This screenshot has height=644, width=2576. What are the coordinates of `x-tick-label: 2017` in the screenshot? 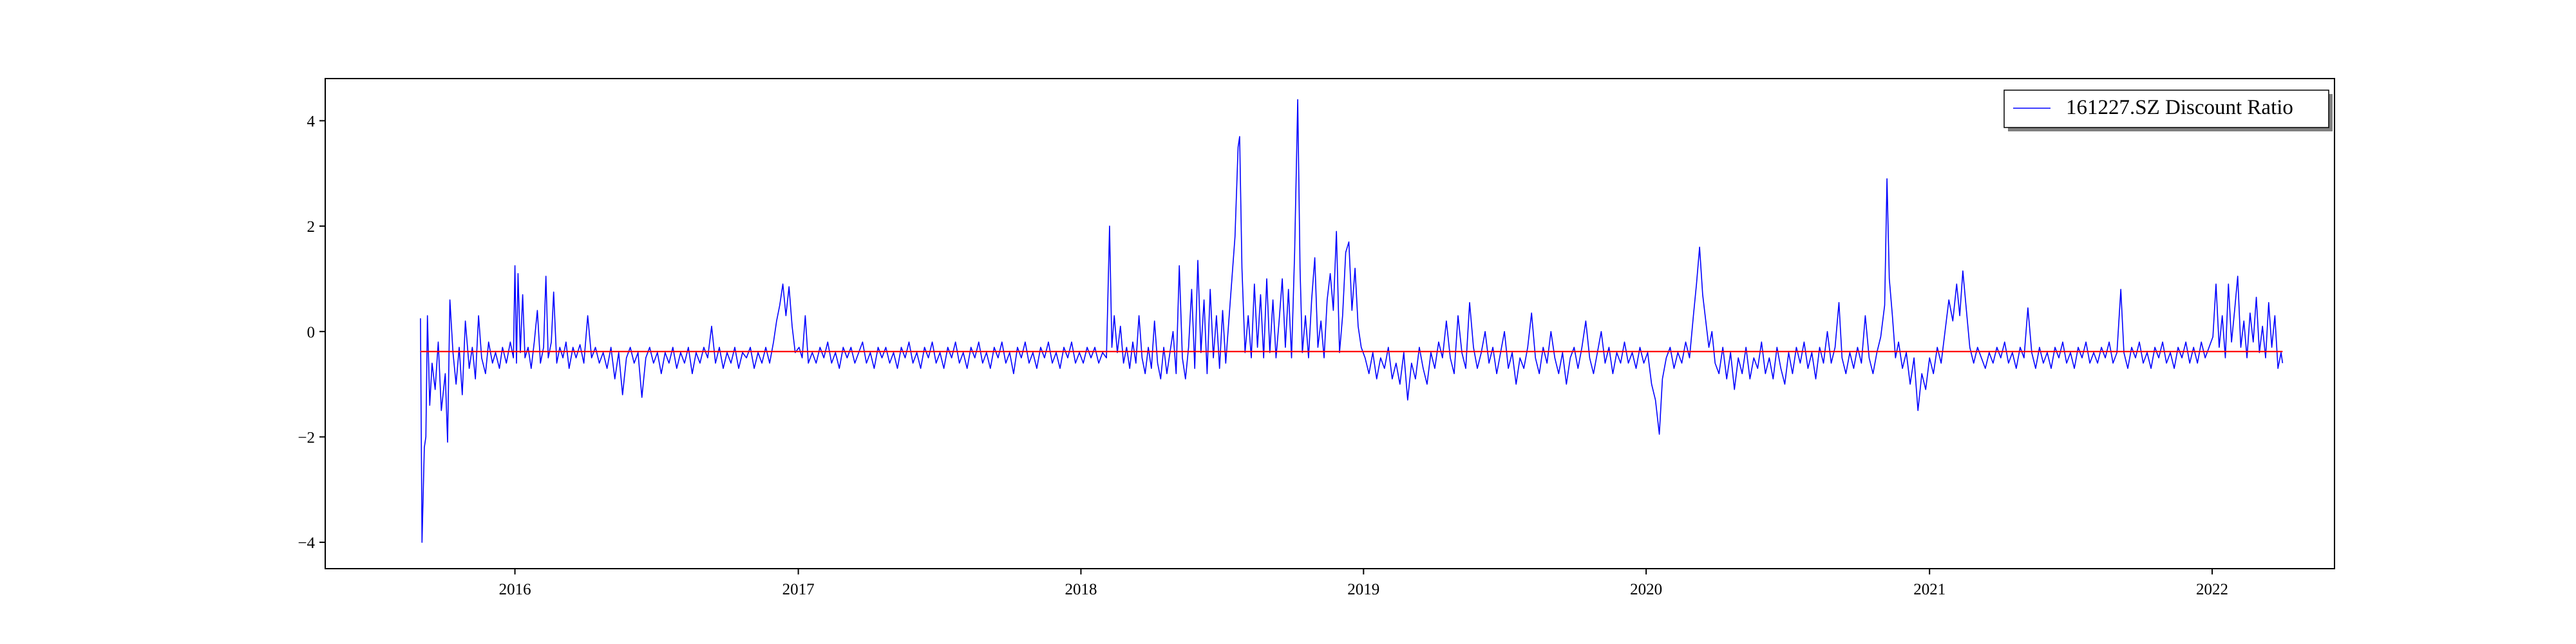 It's located at (798, 589).